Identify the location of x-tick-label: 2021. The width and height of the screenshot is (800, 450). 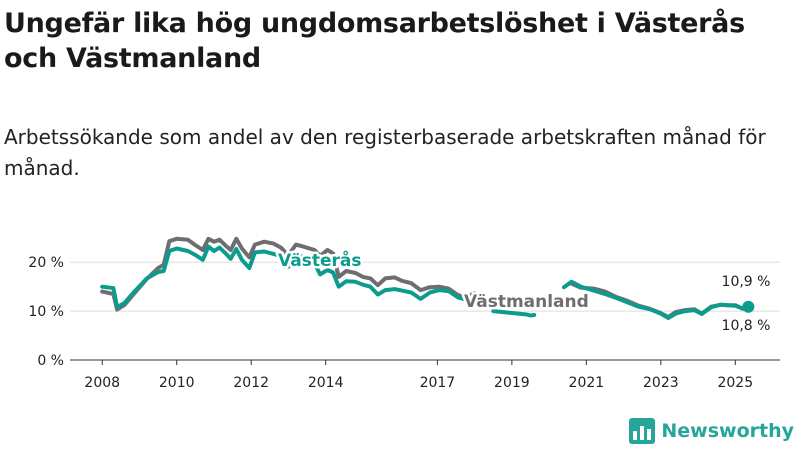
(587, 383).